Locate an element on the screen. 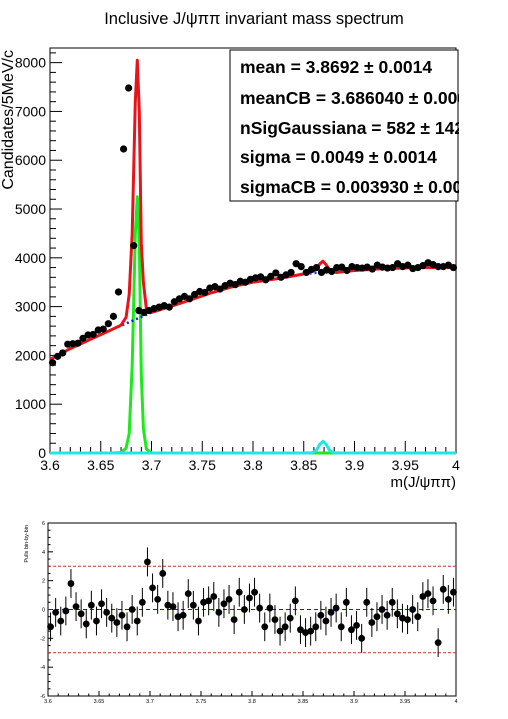  stats-nsig: nSigGaussiana = 582 ± 142 is located at coordinates (352, 128).